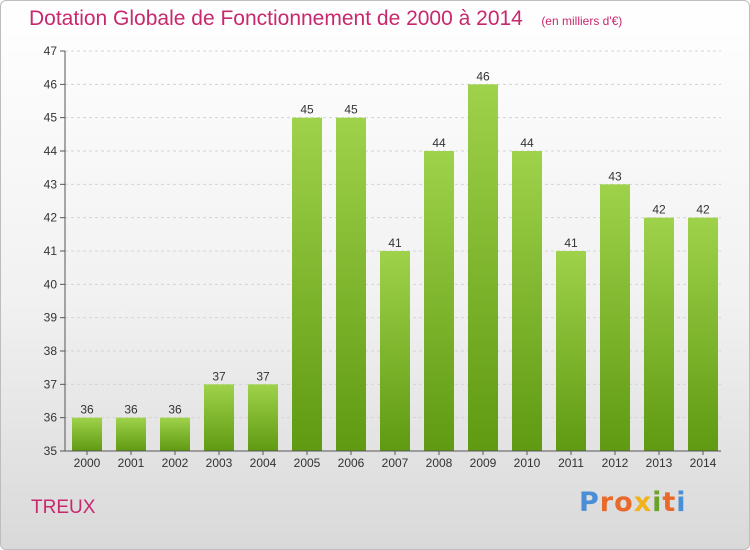 This screenshot has height=550, width=750. Describe the element at coordinates (582, 21) in the screenshot. I see `unit-label: (en milliers d'€)` at that location.